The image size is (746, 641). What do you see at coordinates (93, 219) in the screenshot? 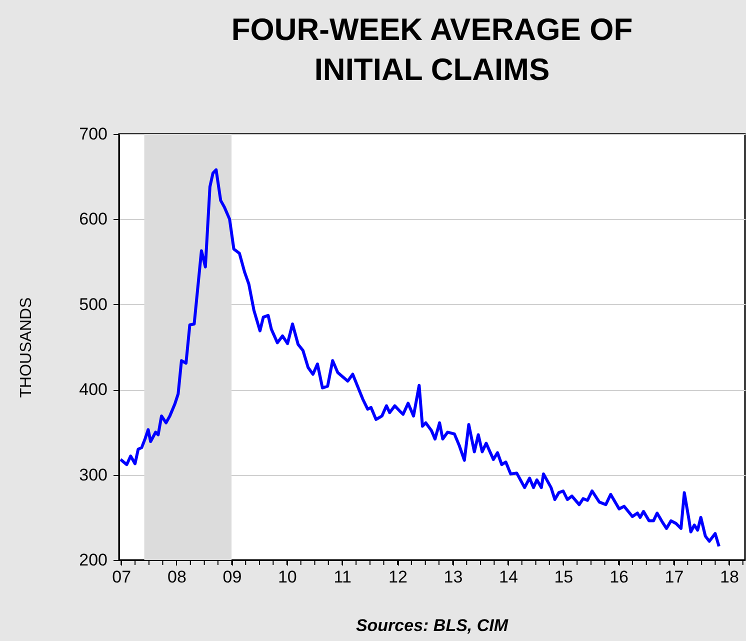
I see `y-tick-label: 600` at bounding box center [93, 219].